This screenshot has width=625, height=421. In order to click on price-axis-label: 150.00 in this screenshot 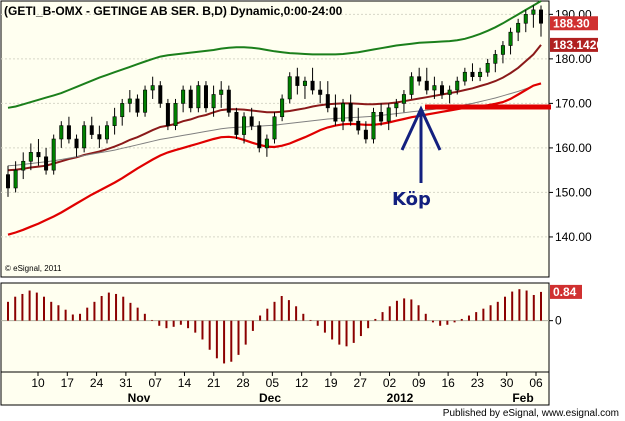, I will do `click(573, 192)`.